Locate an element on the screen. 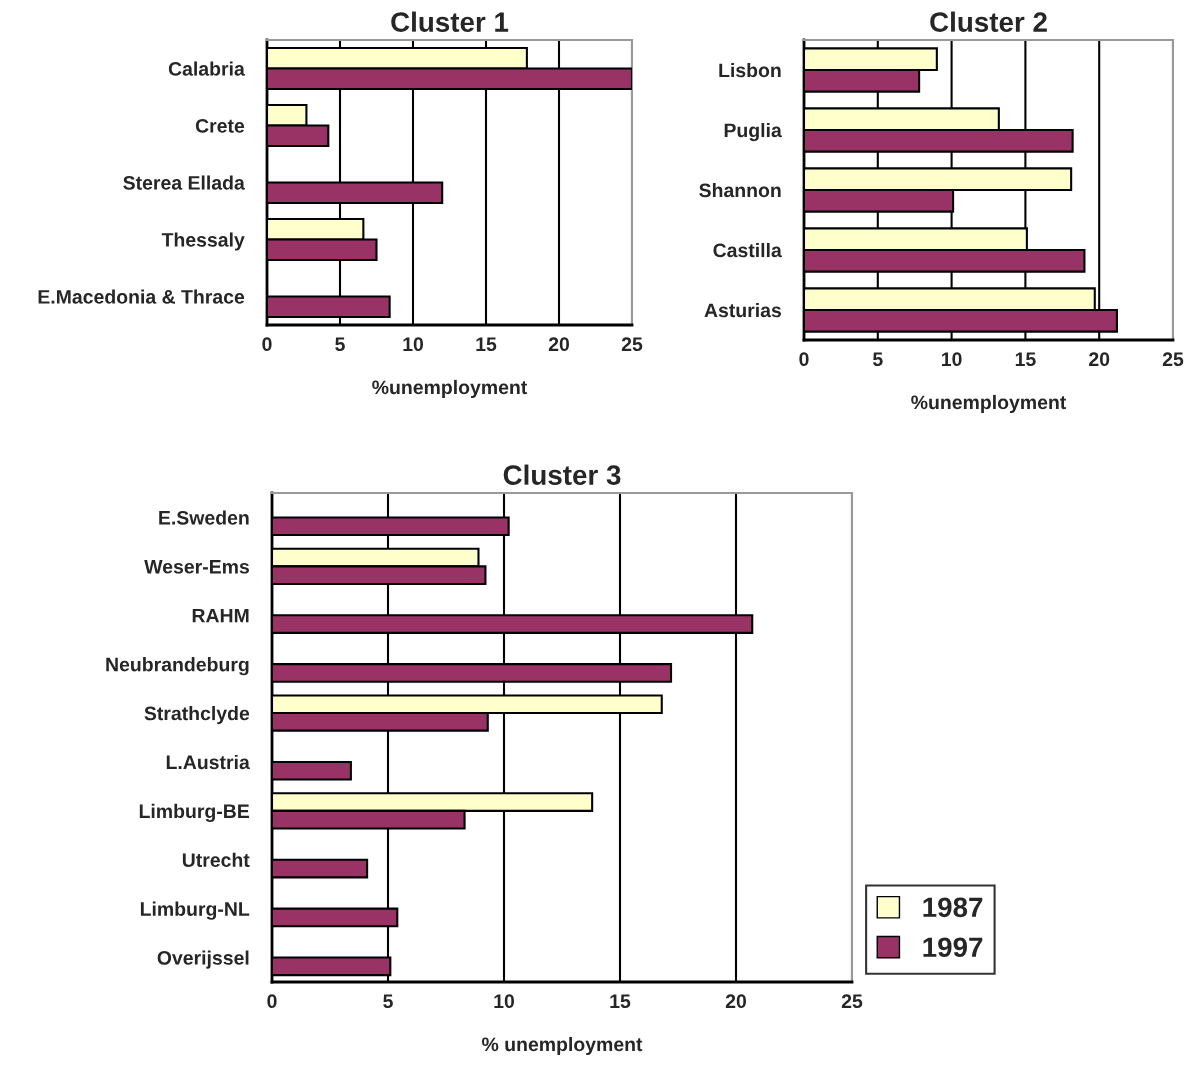 This screenshot has width=1186, height=1065. chart-title: Cluster 3 is located at coordinates (562, 474).